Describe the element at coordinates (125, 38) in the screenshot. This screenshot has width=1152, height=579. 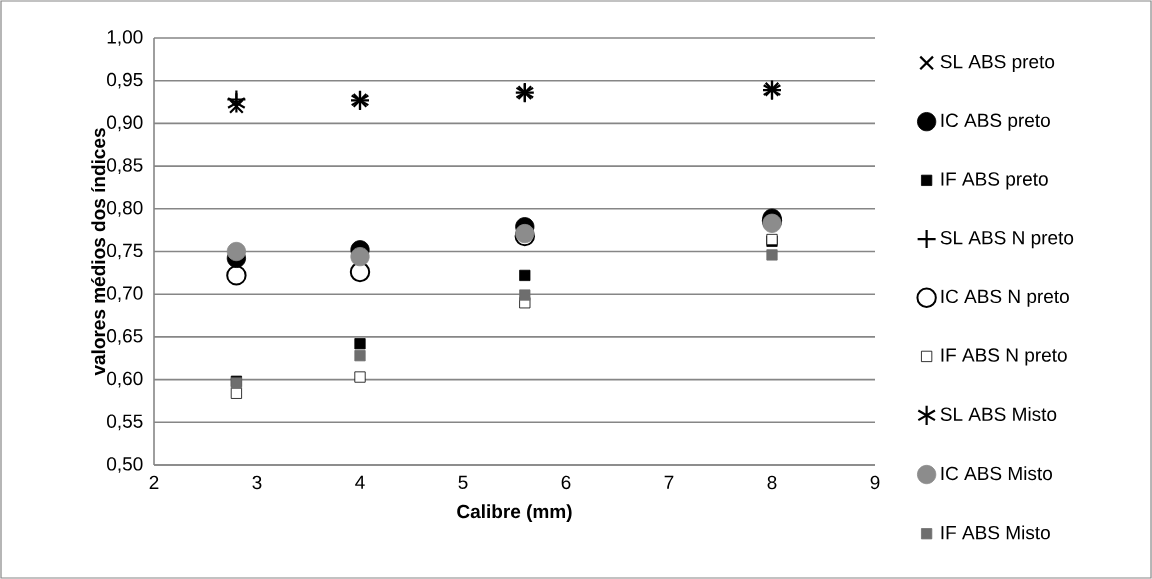
I see `y-tick-label: 1,00` at that location.